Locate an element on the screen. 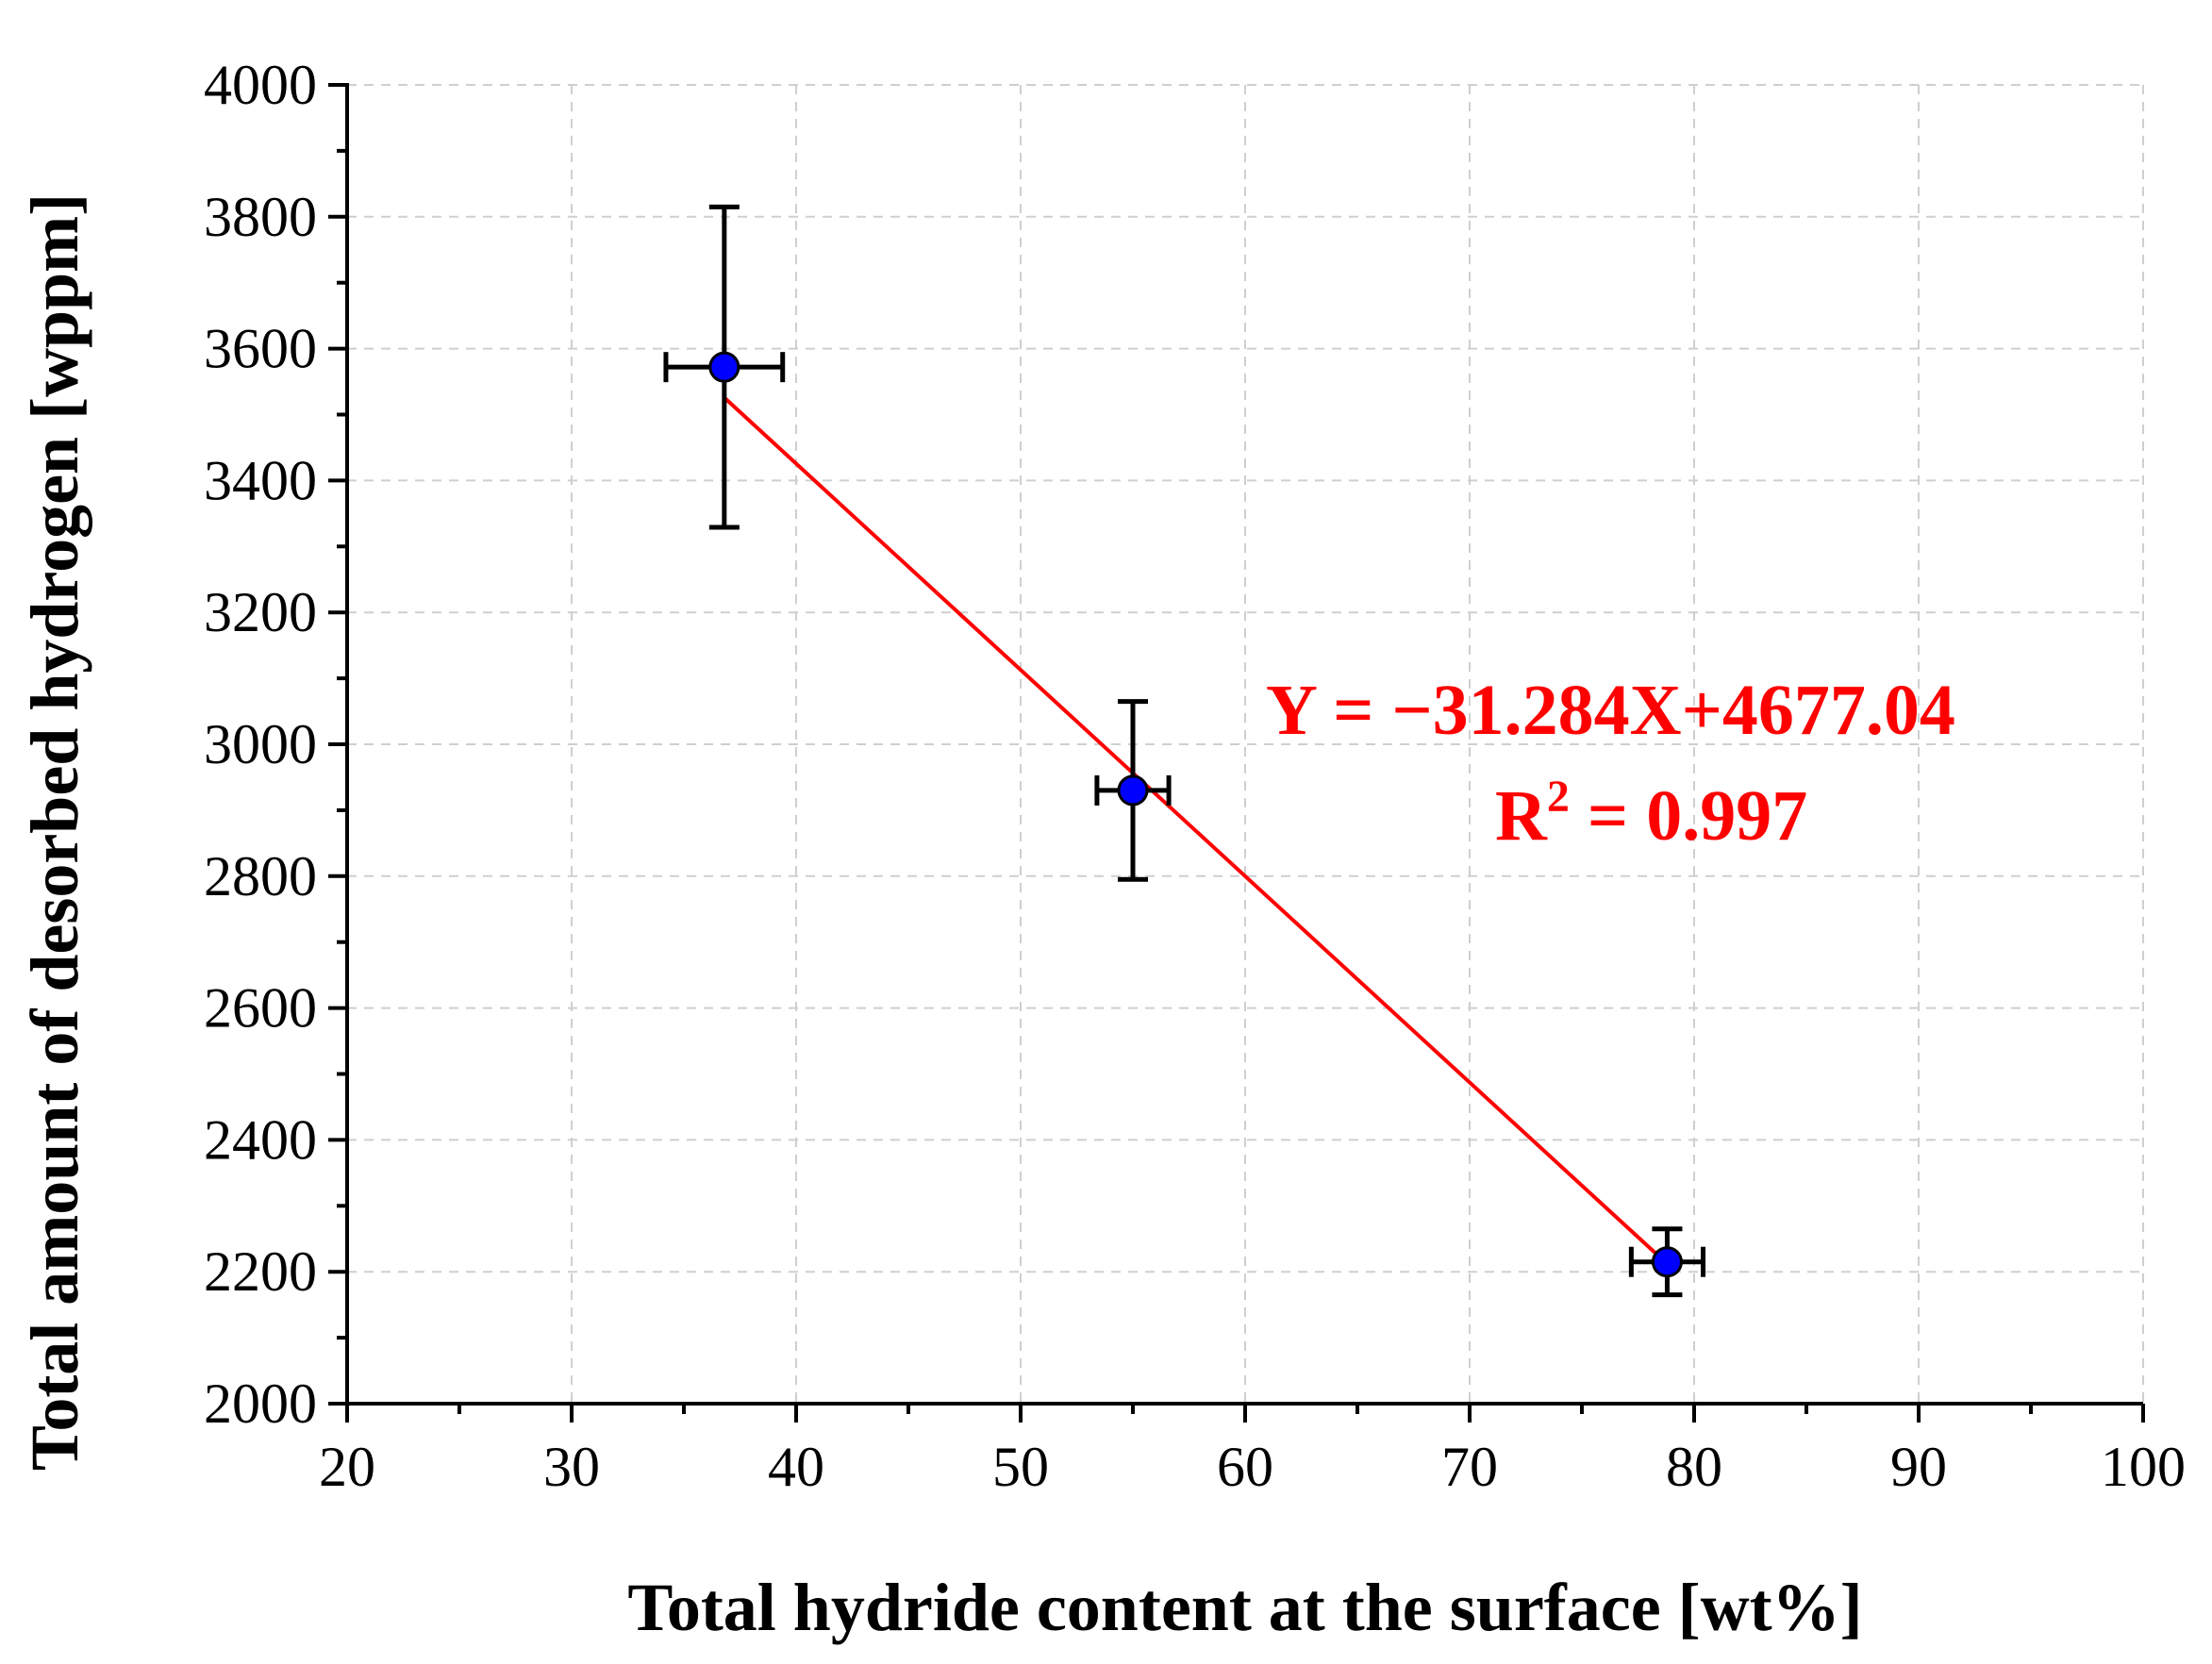  y-tick-label-2200: 2200 is located at coordinates (261, 1271).